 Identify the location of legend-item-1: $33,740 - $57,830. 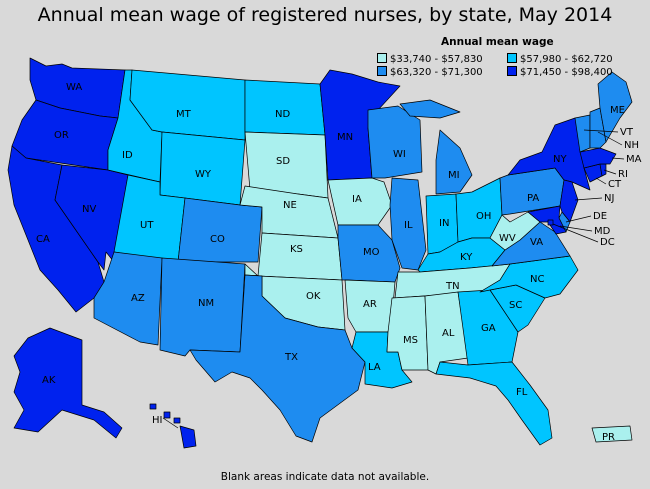
(430, 59).